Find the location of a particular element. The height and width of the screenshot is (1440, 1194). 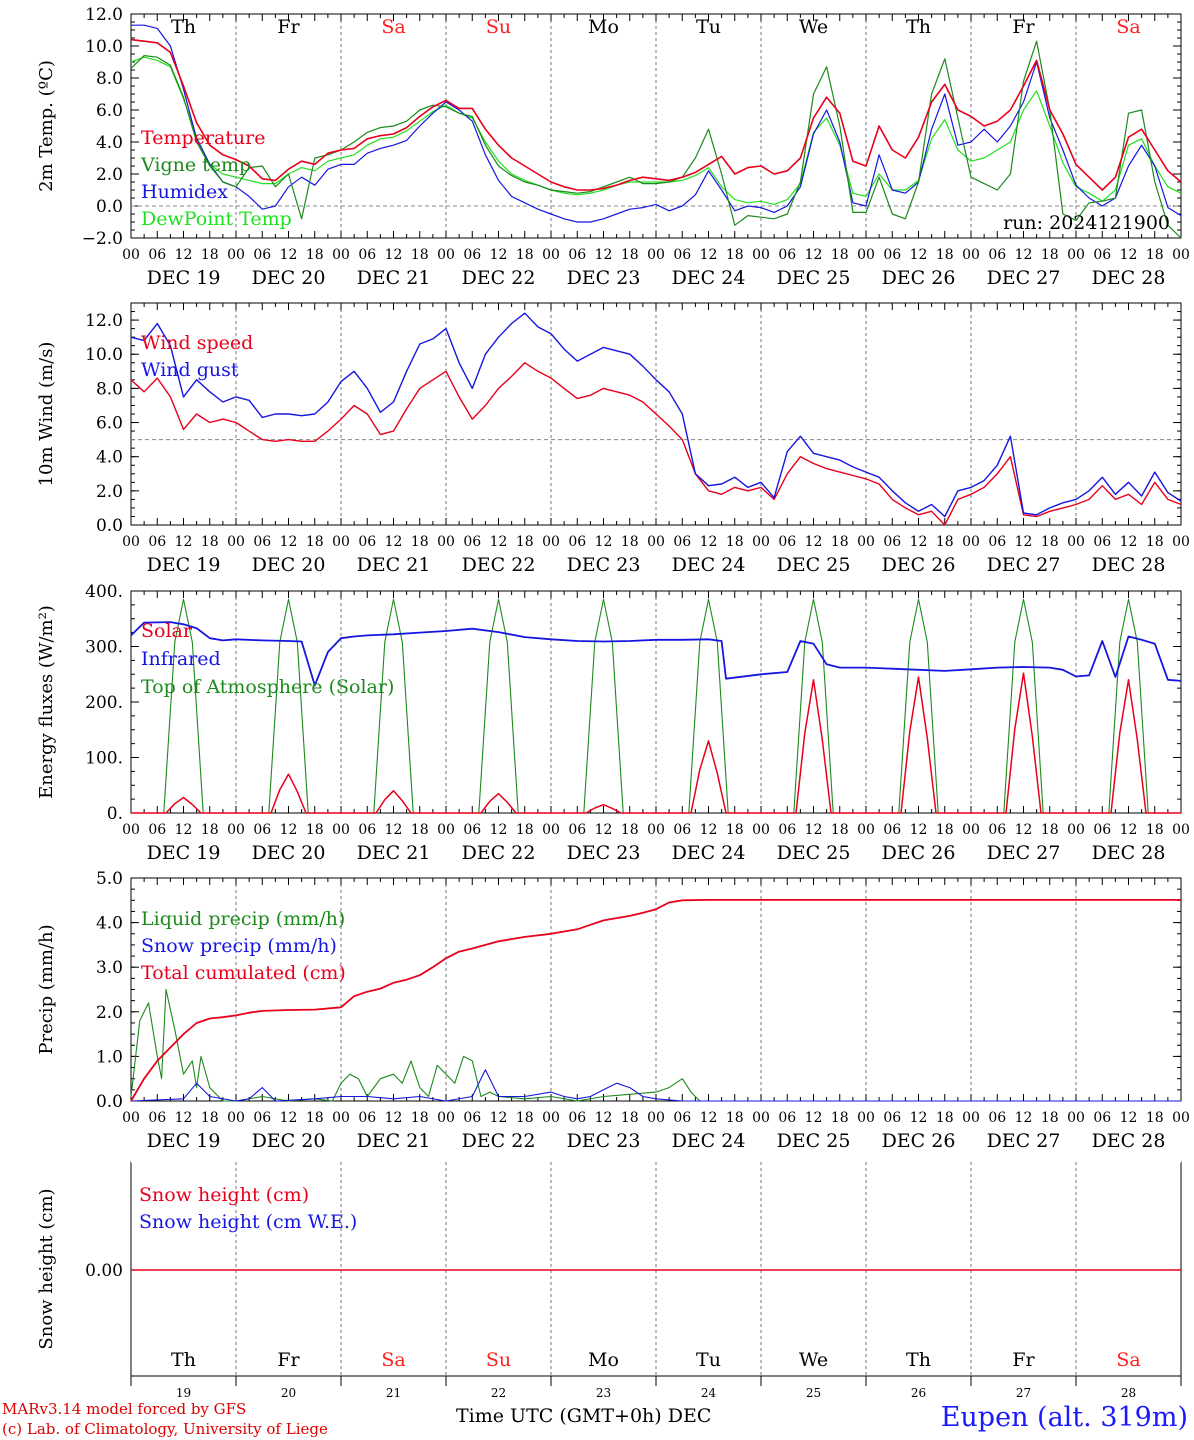

y-tick-label: 3.0 is located at coordinates (109, 968).